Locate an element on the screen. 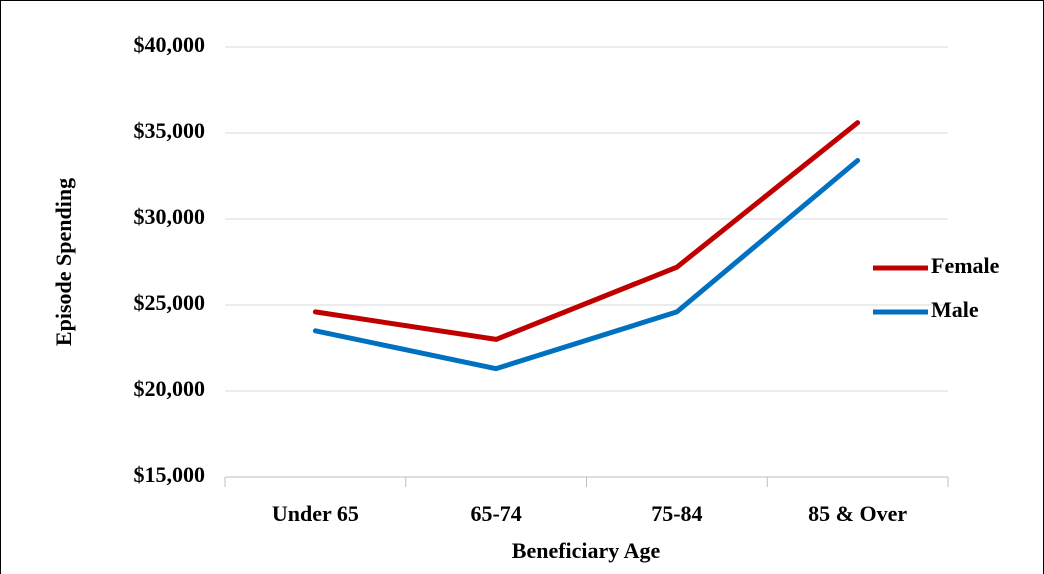 This screenshot has width=1044, height=574. y-axis-title: Episode Spending is located at coordinates (63, 262).